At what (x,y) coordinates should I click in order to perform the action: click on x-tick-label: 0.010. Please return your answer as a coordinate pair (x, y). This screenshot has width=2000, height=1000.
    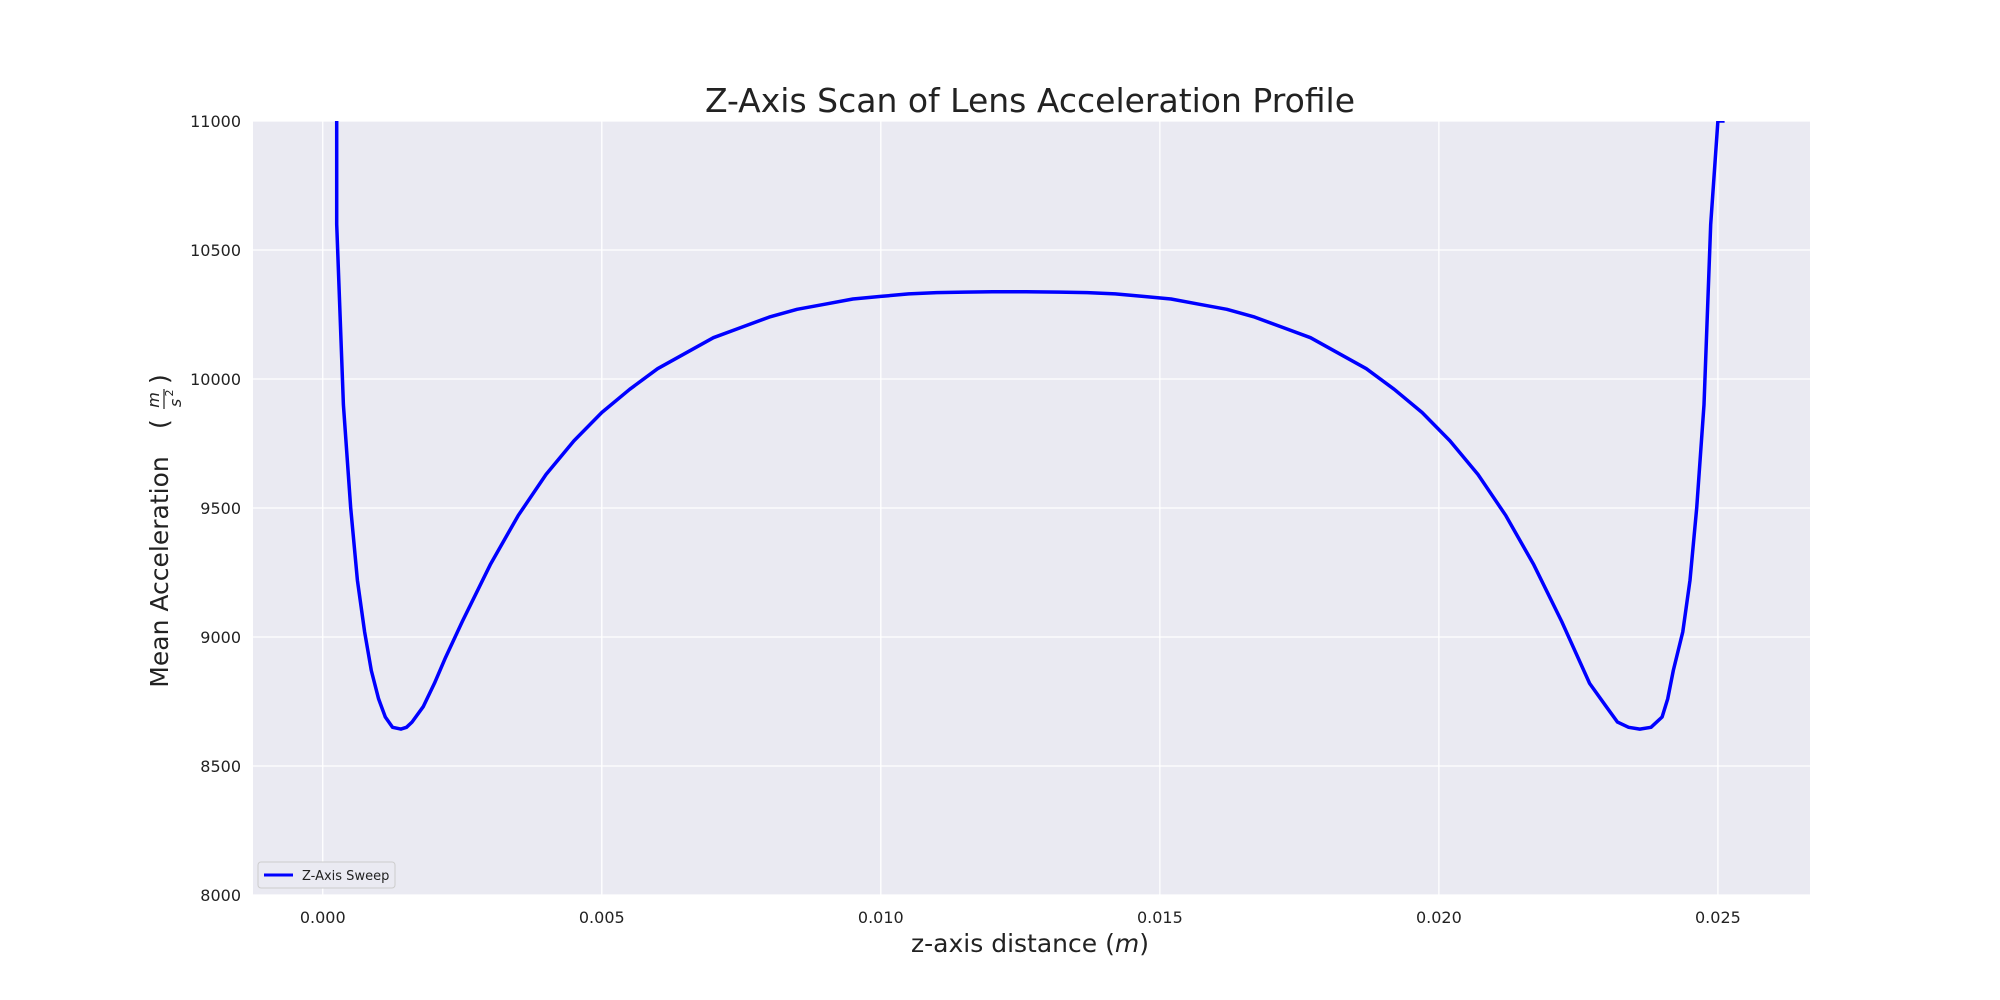
    Looking at the image, I should click on (881, 917).